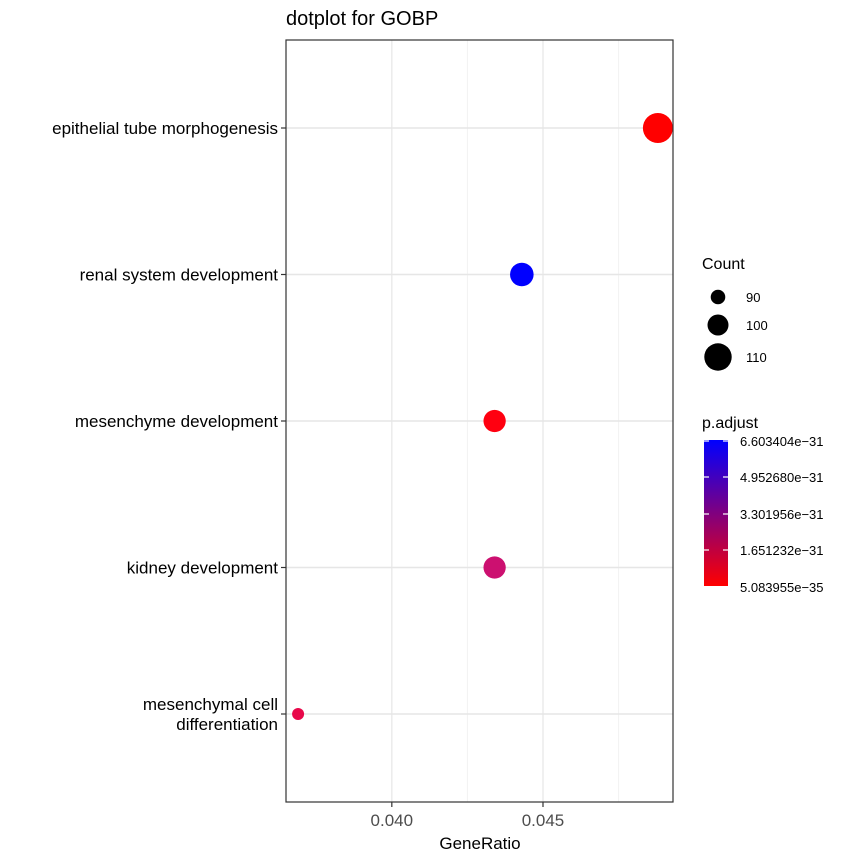 This screenshot has width=851, height=857. Describe the element at coordinates (543, 820) in the screenshot. I see `x-tick-label: 0.045` at that location.